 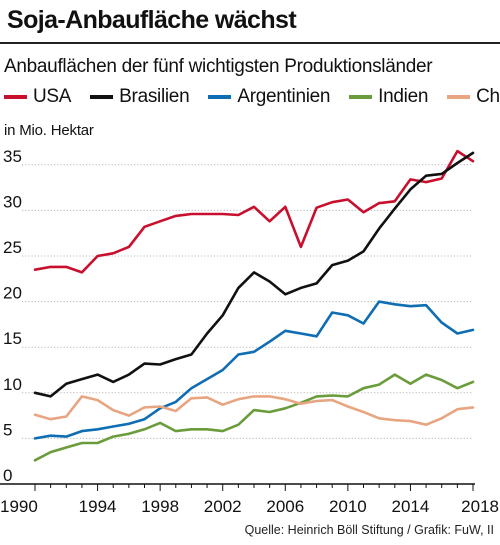 What do you see at coordinates (403, 96) in the screenshot?
I see `legend-label-indien: Indien` at bounding box center [403, 96].